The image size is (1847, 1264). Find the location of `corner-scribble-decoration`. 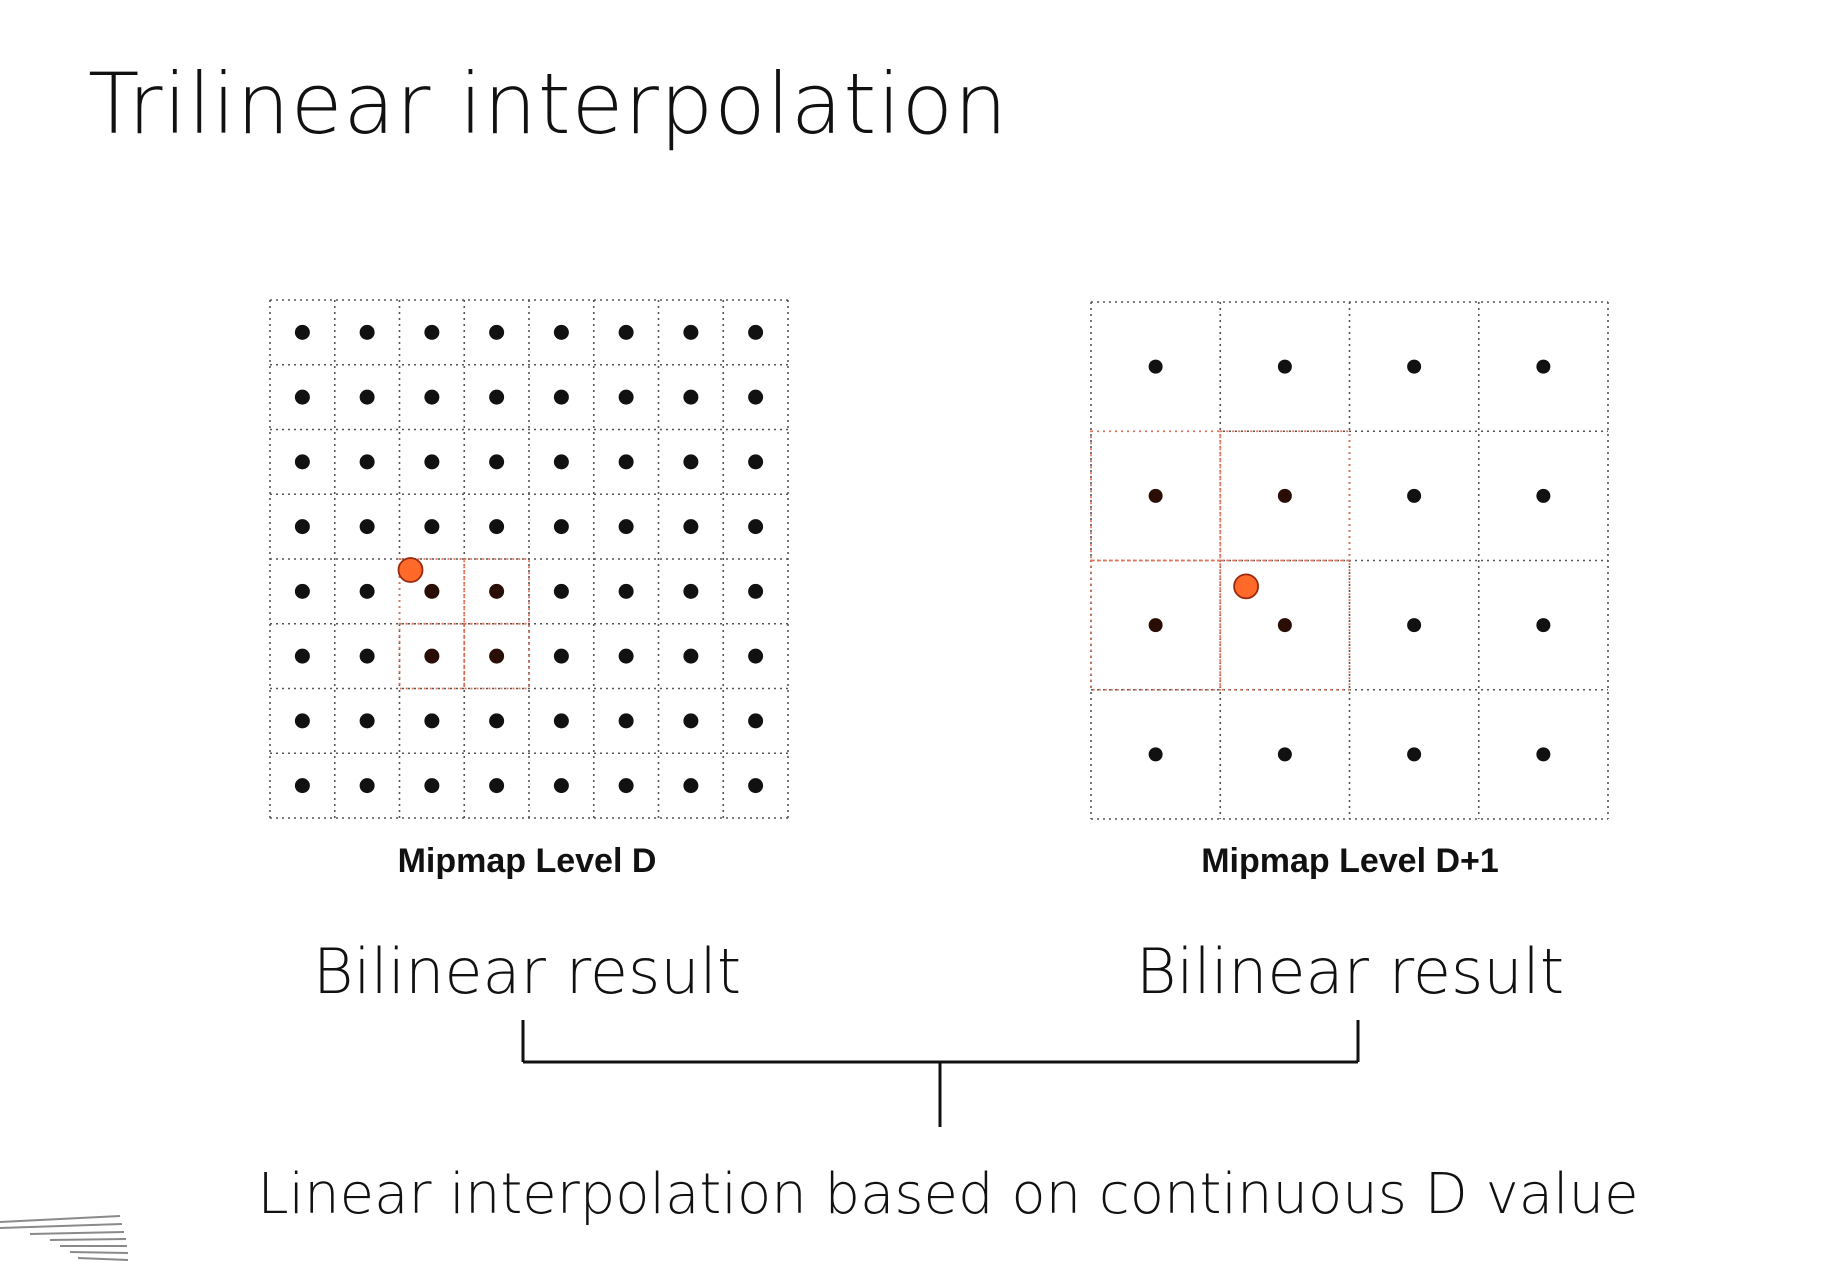

corner-scribble-decoration is located at coordinates (64, 1238).